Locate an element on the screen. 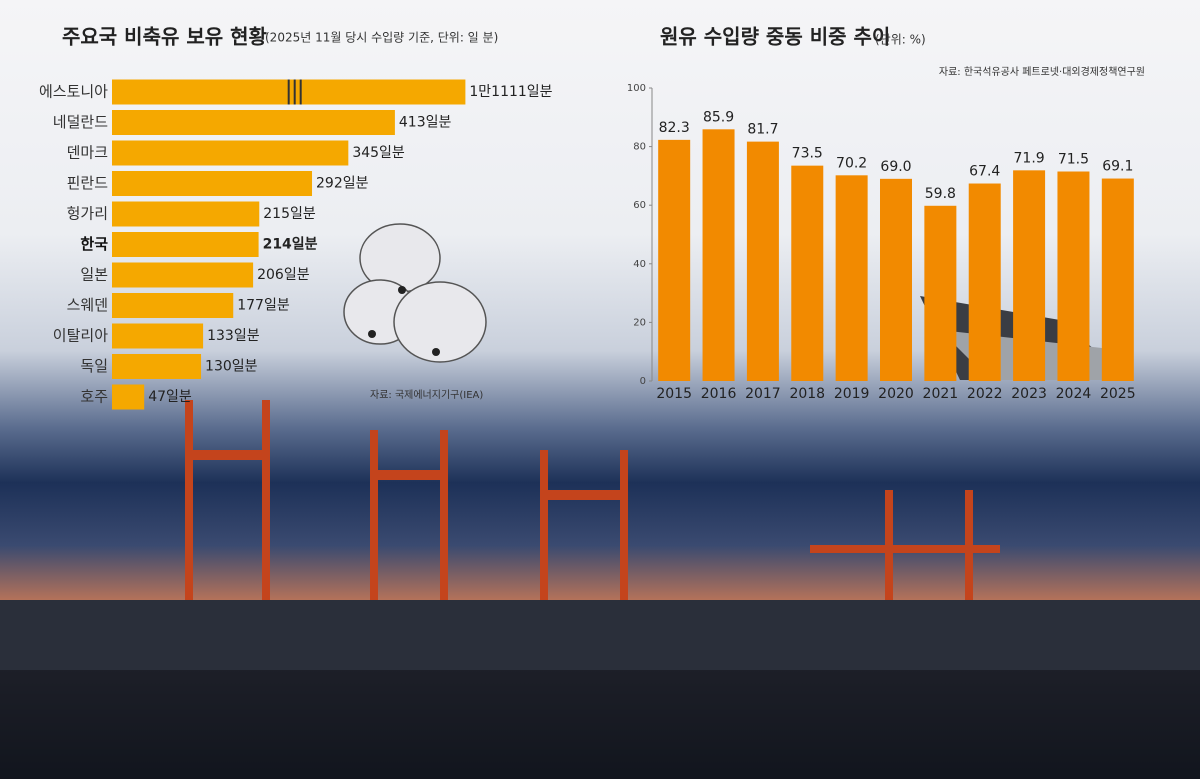  x-tick-label: 2021 is located at coordinates (941, 394).